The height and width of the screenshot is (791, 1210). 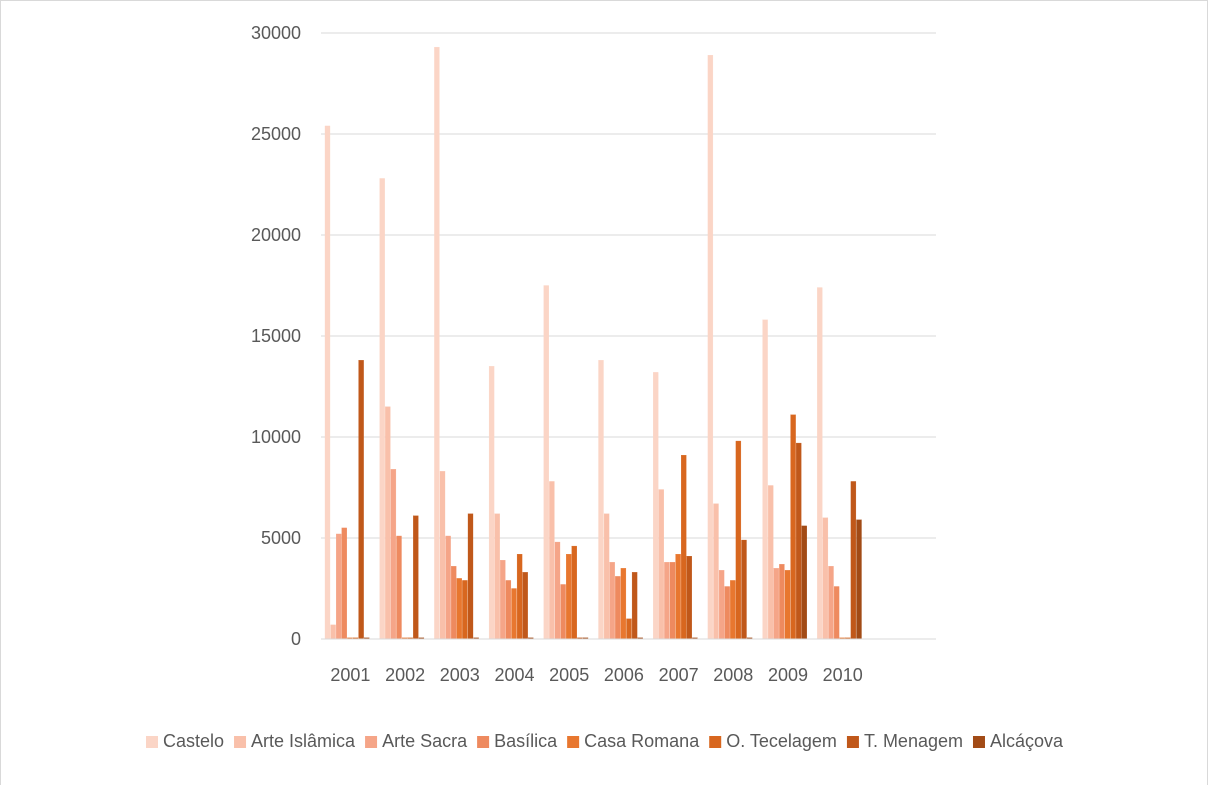 What do you see at coordinates (679, 675) in the screenshot?
I see `x-tick-label: 2007` at bounding box center [679, 675].